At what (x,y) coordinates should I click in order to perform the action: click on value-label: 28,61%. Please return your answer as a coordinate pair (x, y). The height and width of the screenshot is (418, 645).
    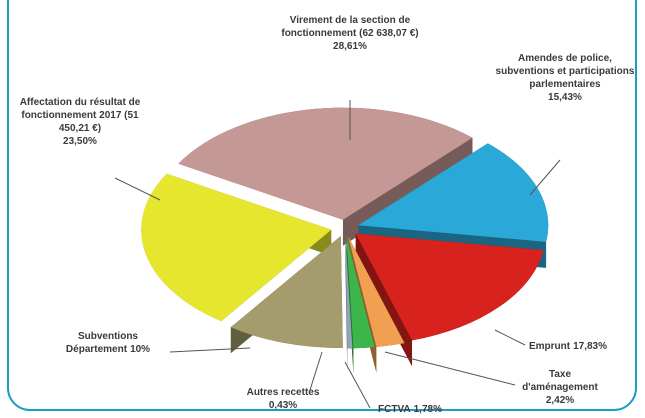
    Looking at the image, I should click on (350, 46).